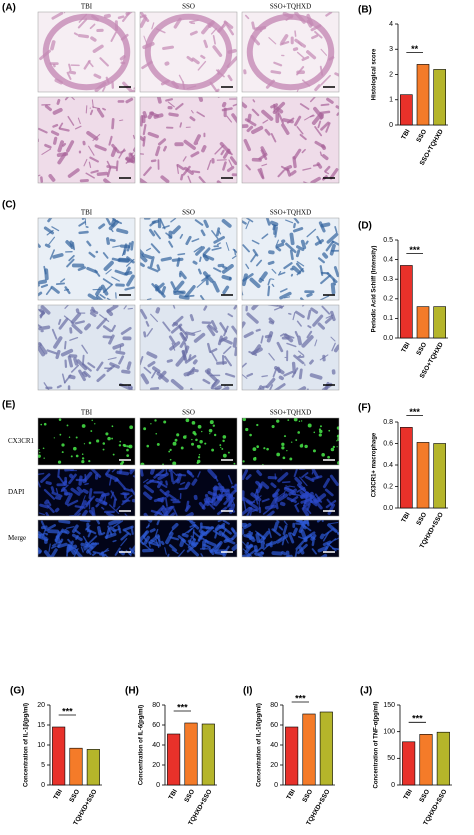  Describe the element at coordinates (391, 49) in the screenshot. I see `y-tick-label: 3` at that location.